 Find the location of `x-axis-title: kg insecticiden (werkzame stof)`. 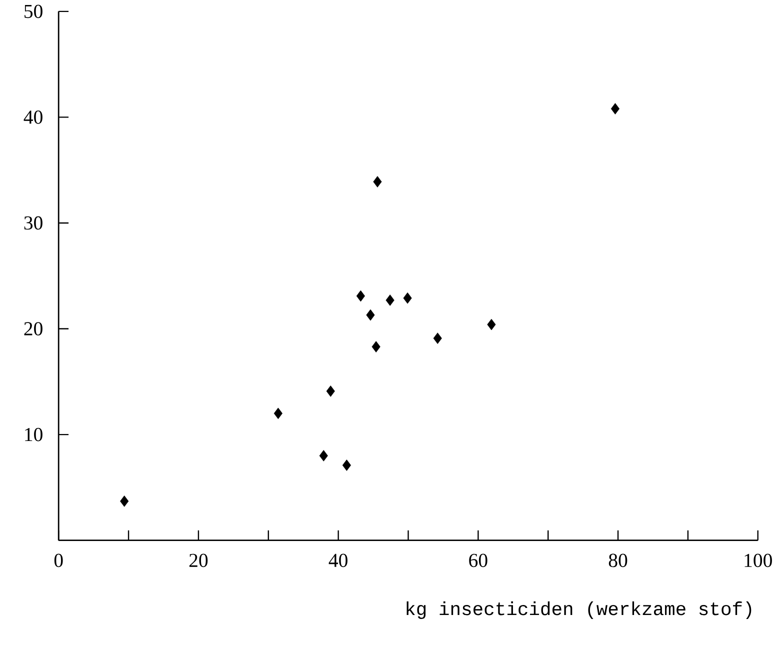

x-axis-title: kg insecticiden (werkzame stof) is located at coordinates (579, 611).